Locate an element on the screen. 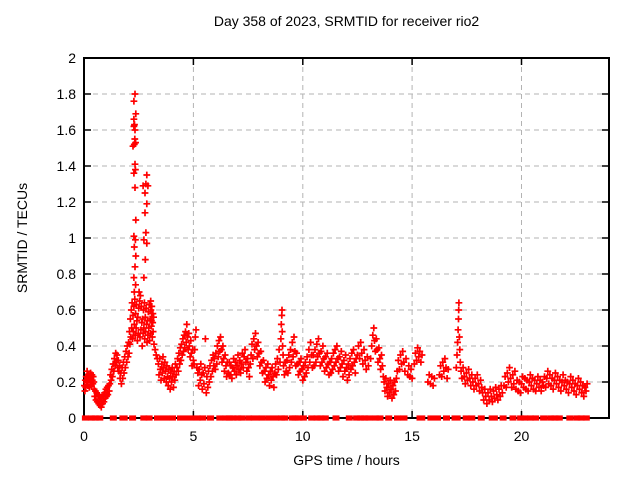 The width and height of the screenshot is (640, 480). svg-text: 0.6 is located at coordinates (67, 310).